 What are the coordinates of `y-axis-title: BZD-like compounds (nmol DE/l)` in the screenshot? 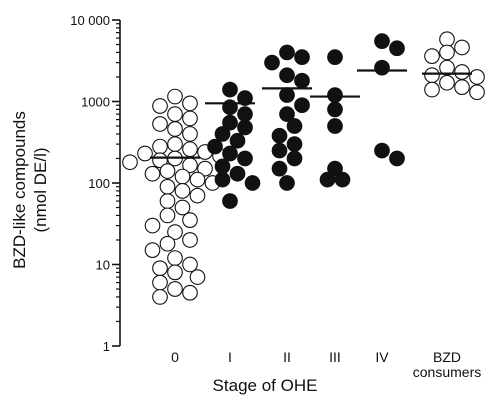 It's located at (30, 190).